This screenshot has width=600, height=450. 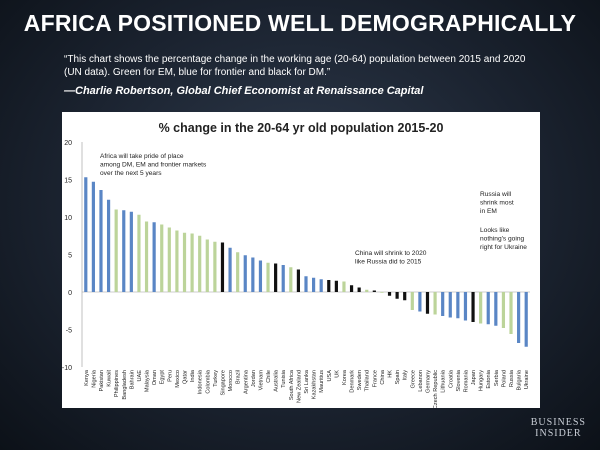 I want to click on x-tick-label: Lebanon, so click(x=421, y=381).